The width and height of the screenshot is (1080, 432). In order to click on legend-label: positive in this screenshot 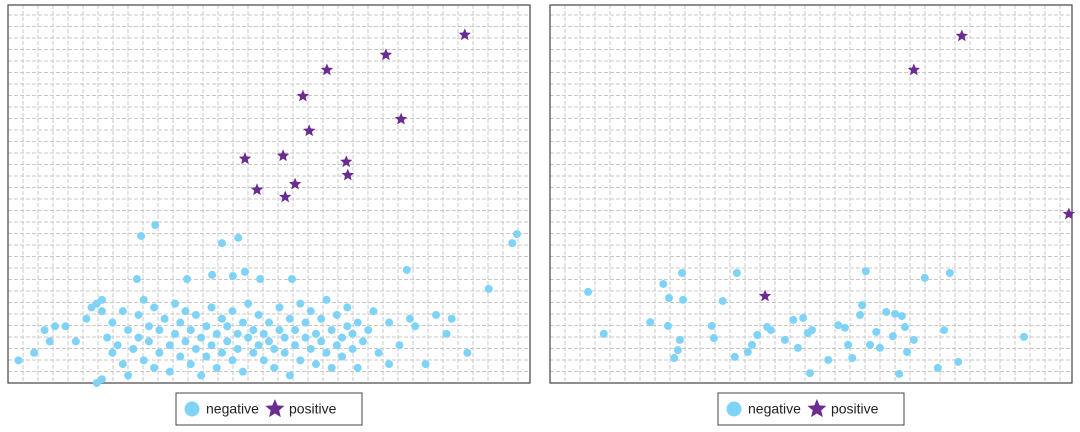, I will do `click(313, 409)`.